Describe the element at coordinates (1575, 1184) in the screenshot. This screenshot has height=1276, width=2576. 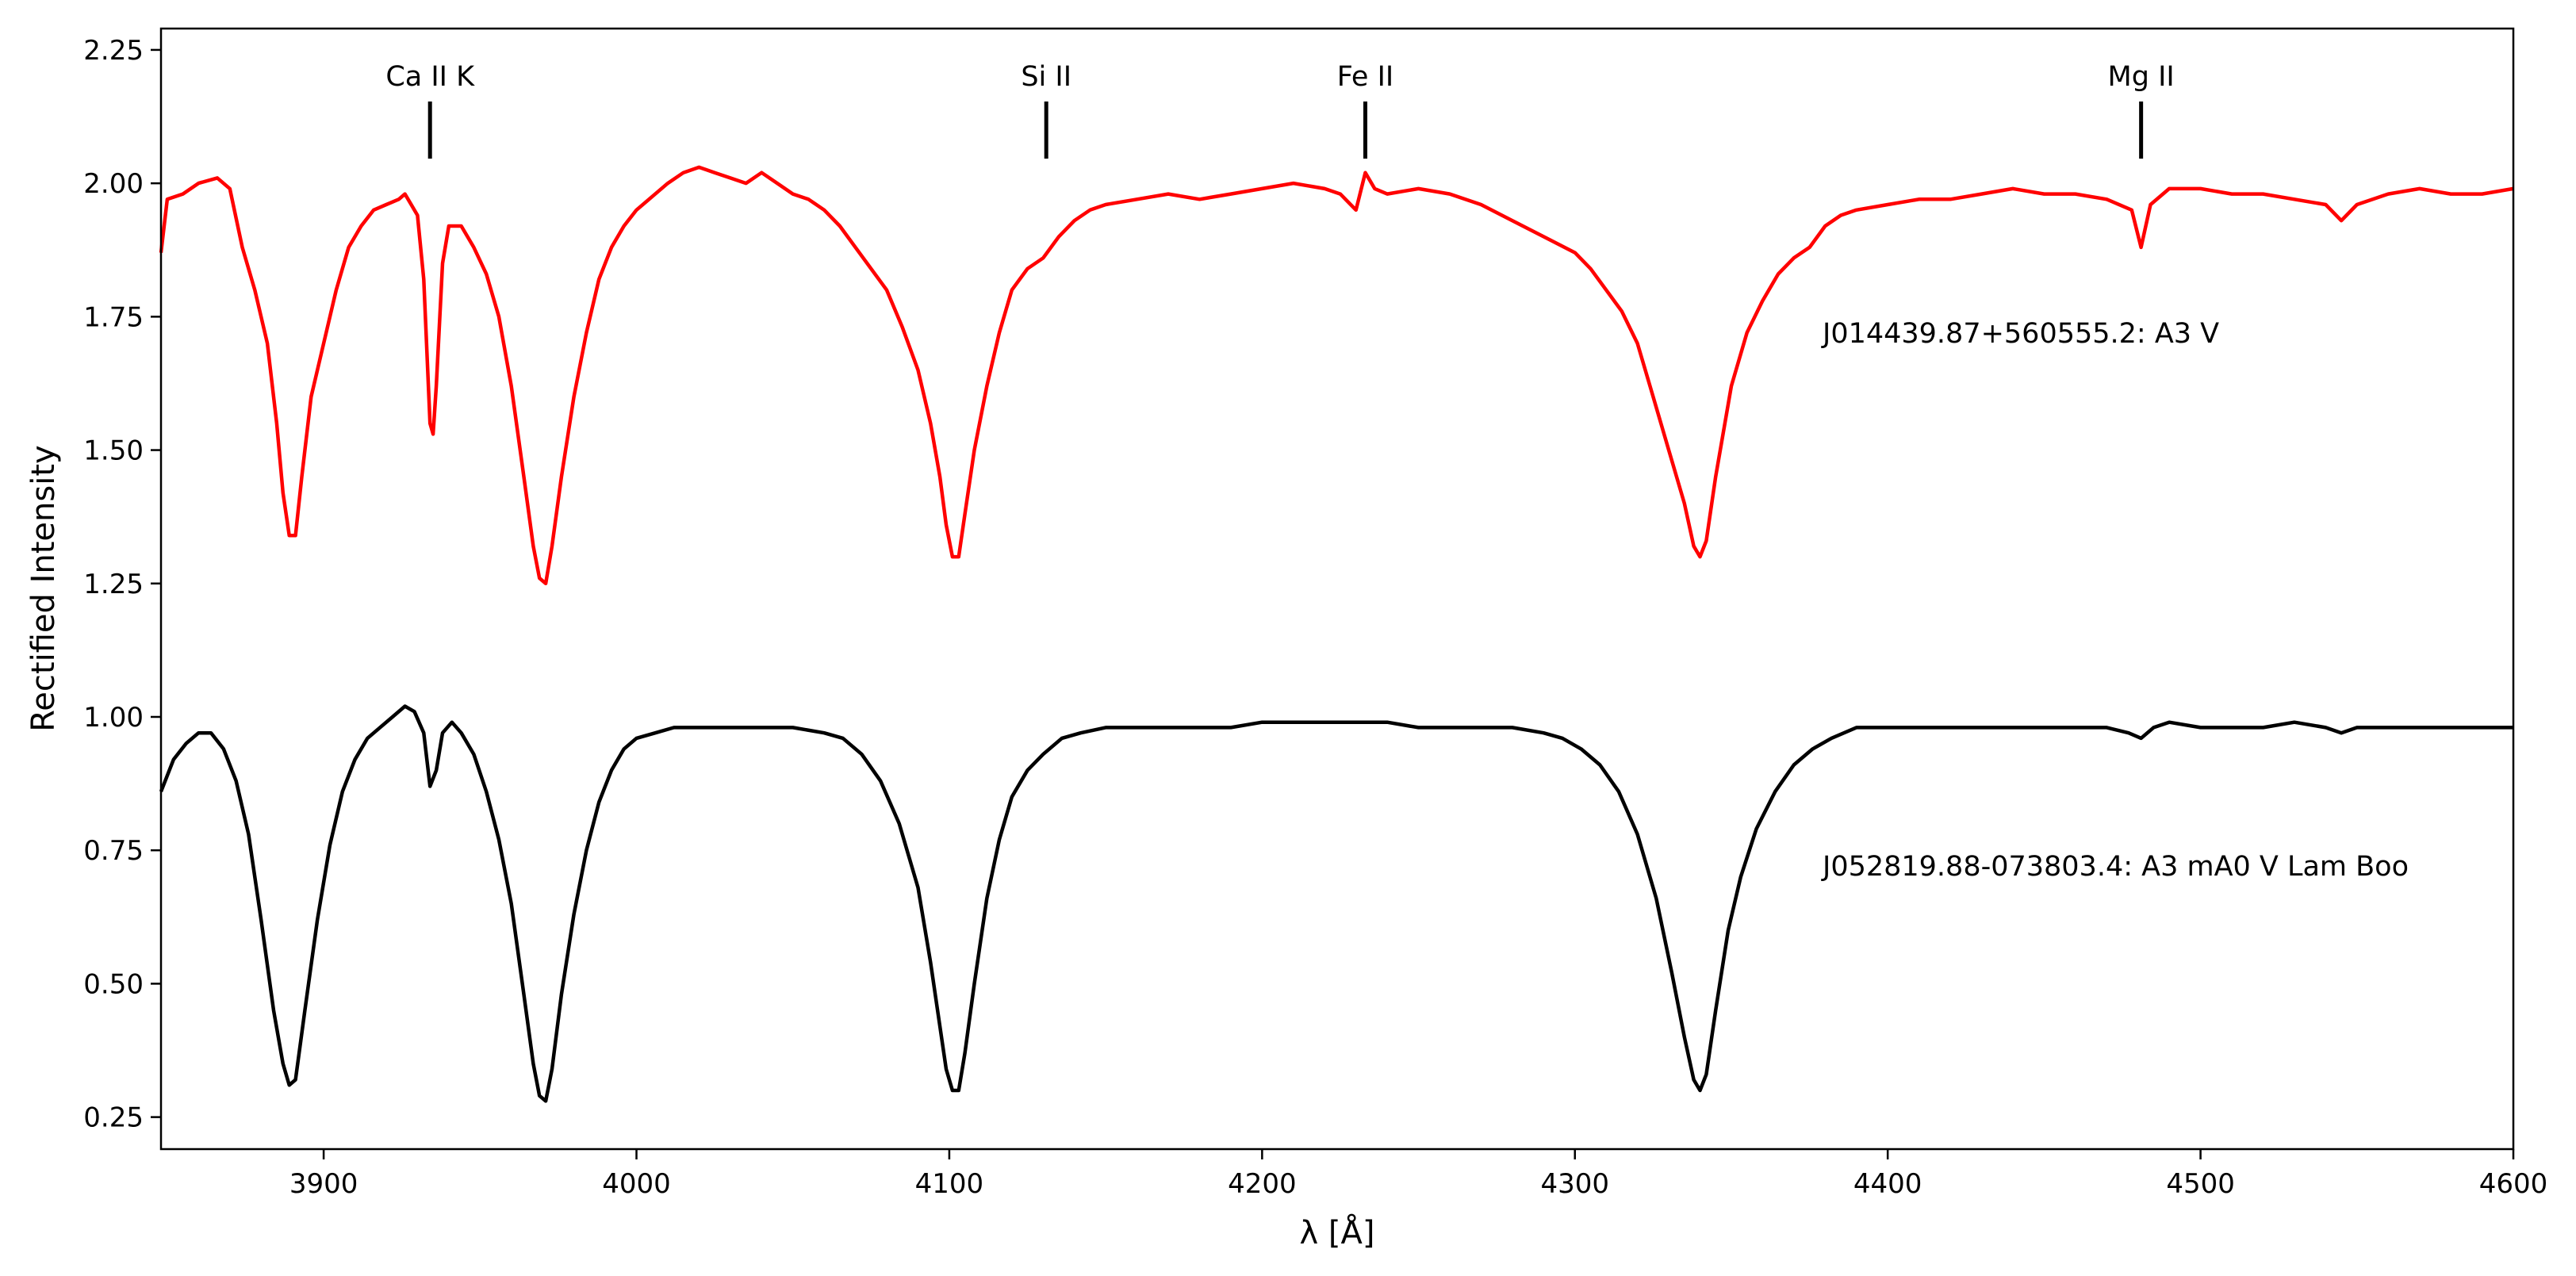
I see `x-tick-label: 4300` at that location.